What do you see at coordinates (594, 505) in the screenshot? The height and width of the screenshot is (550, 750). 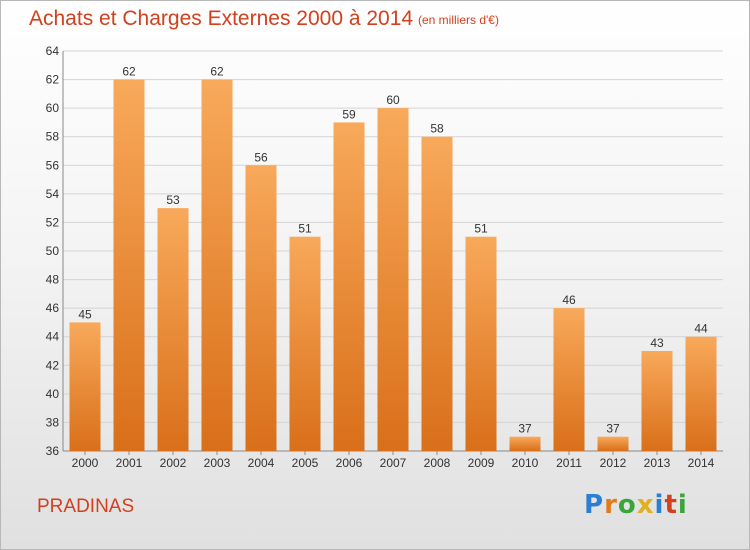 I see `logo-letter: P` at bounding box center [594, 505].